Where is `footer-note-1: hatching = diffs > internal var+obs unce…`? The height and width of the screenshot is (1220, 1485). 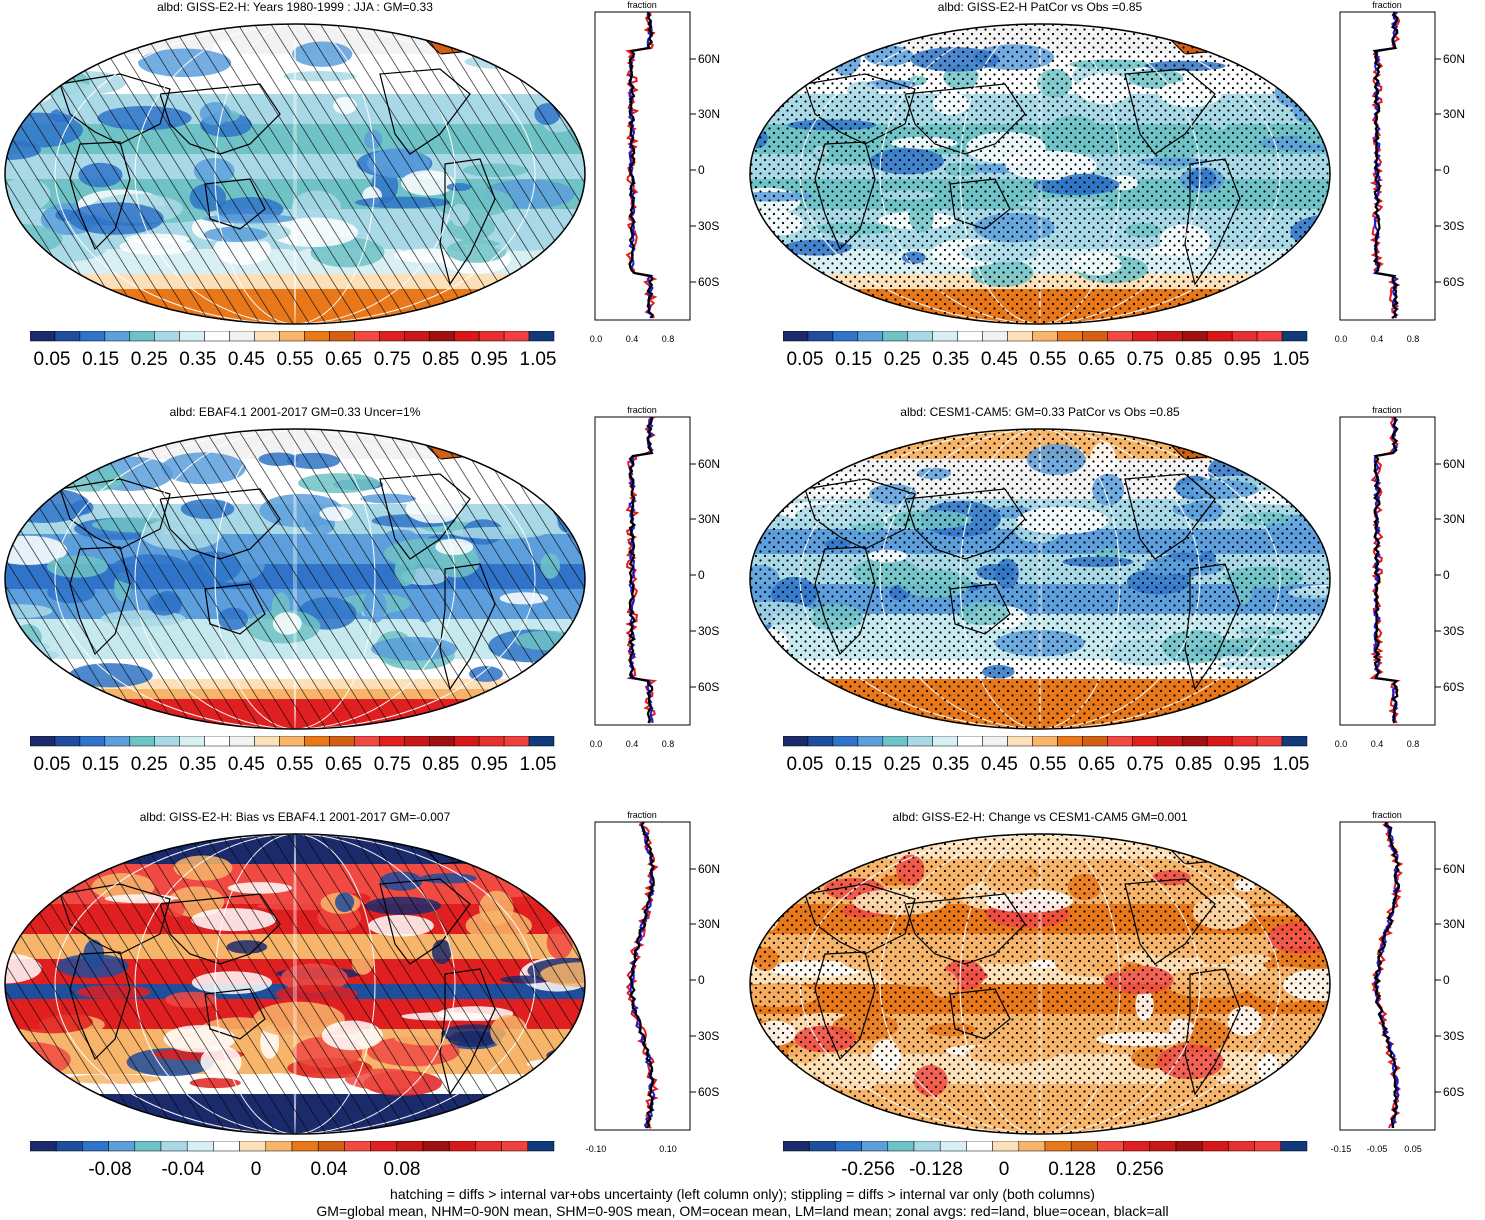 footer-note-1: hatching = diffs > internal var+obs unce… is located at coordinates (742, 1194).